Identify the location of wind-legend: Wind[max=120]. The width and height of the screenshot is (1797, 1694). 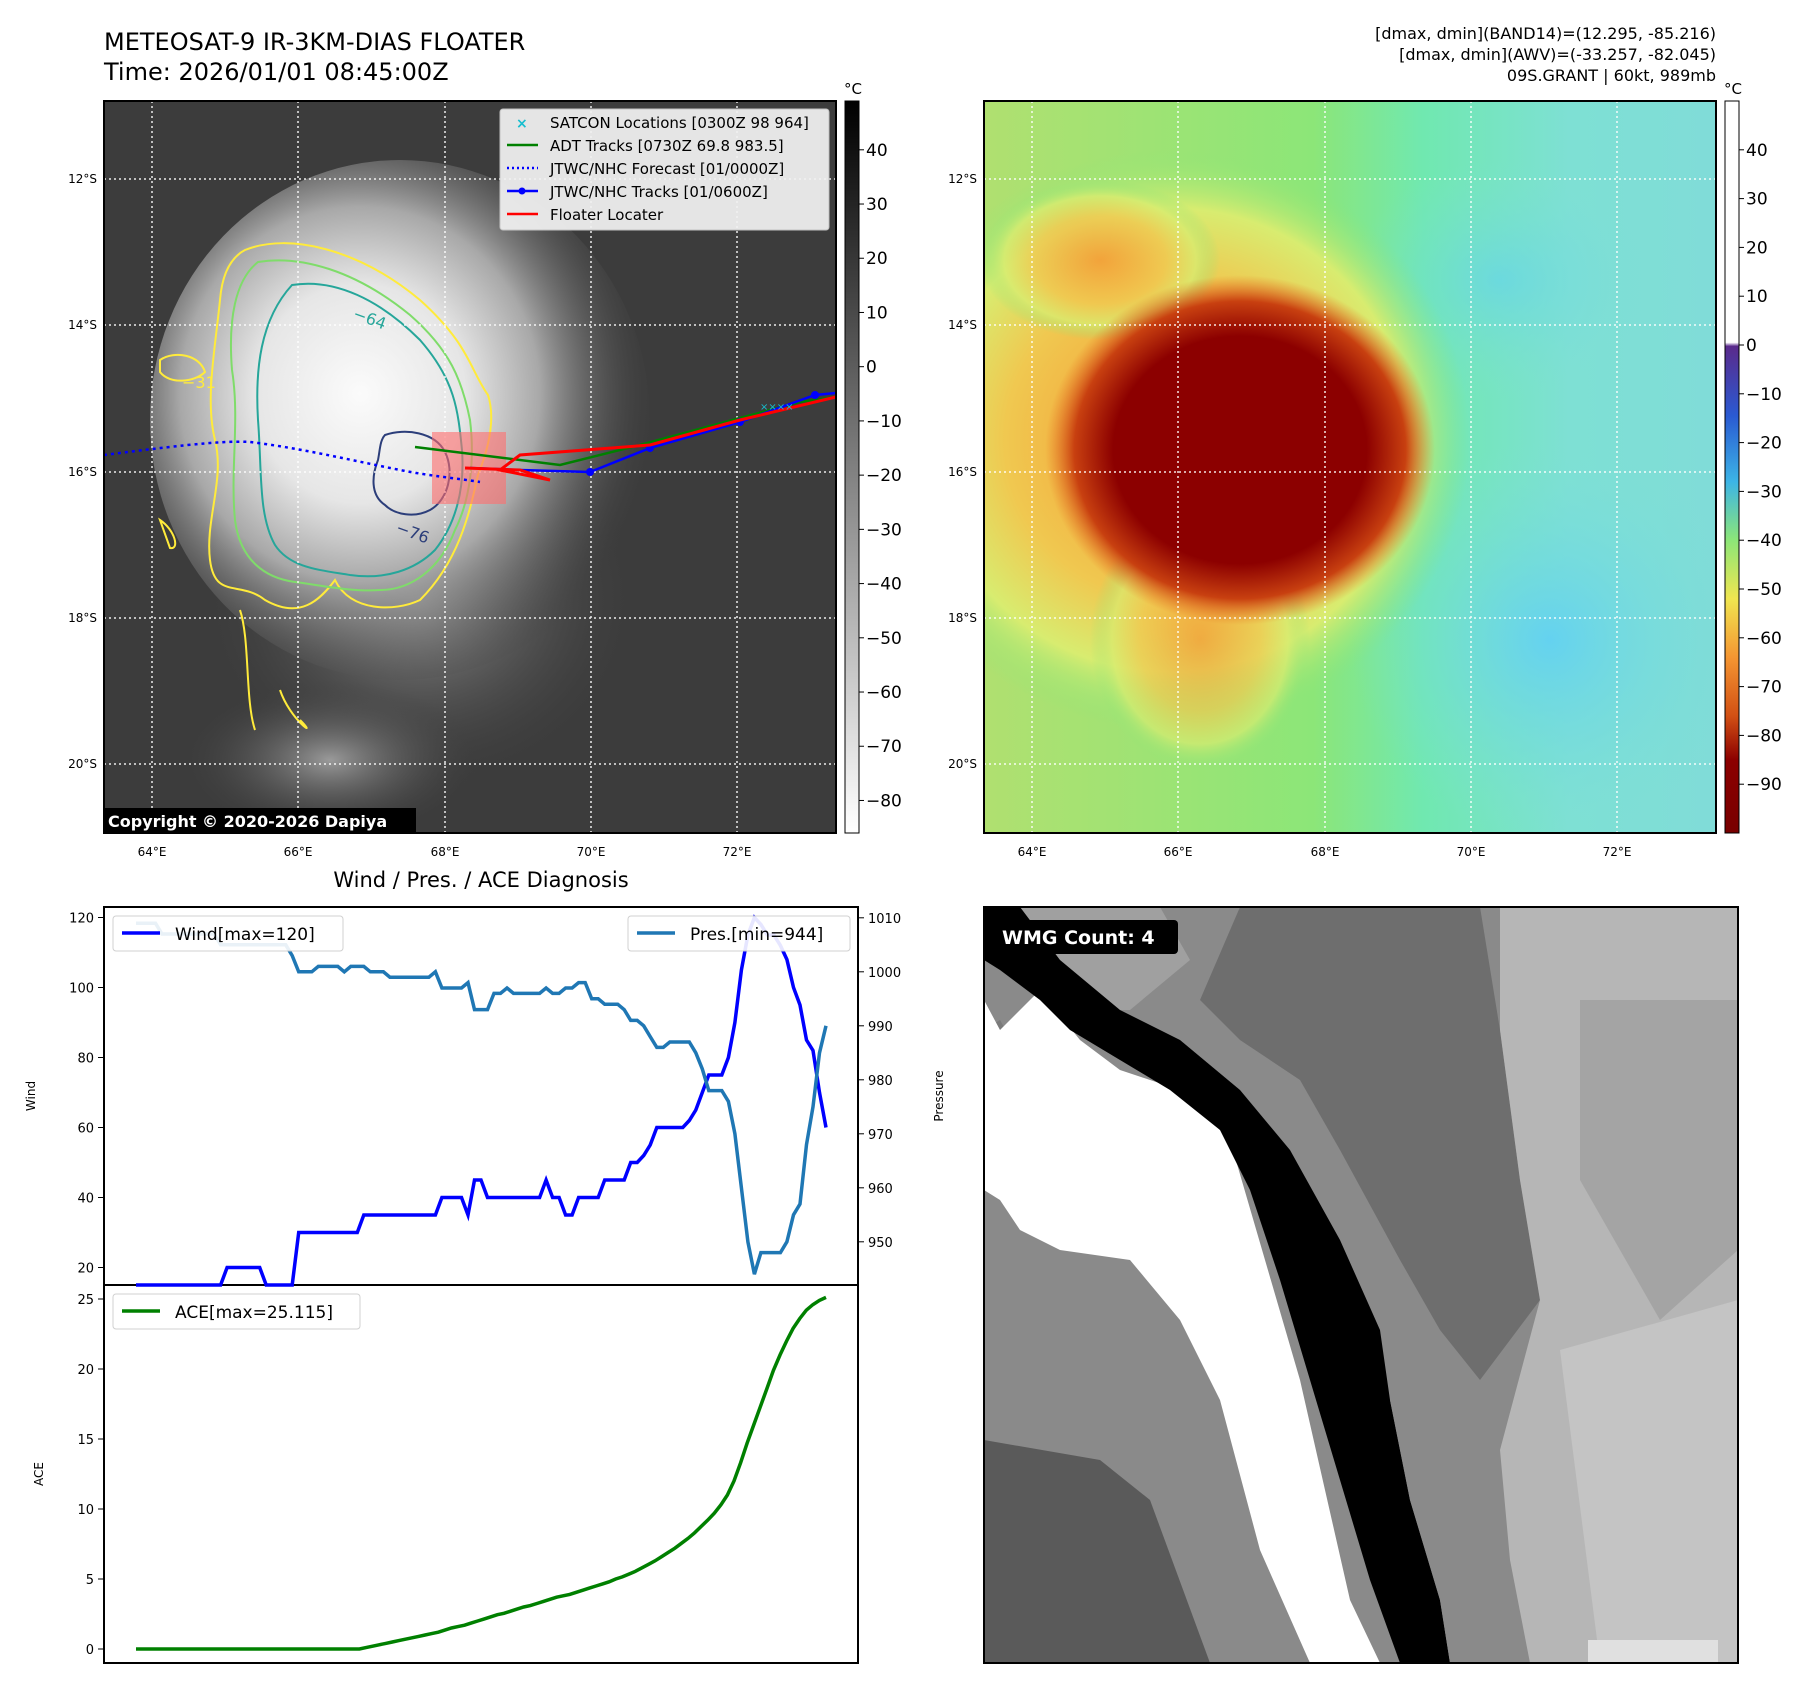
(228, 933).